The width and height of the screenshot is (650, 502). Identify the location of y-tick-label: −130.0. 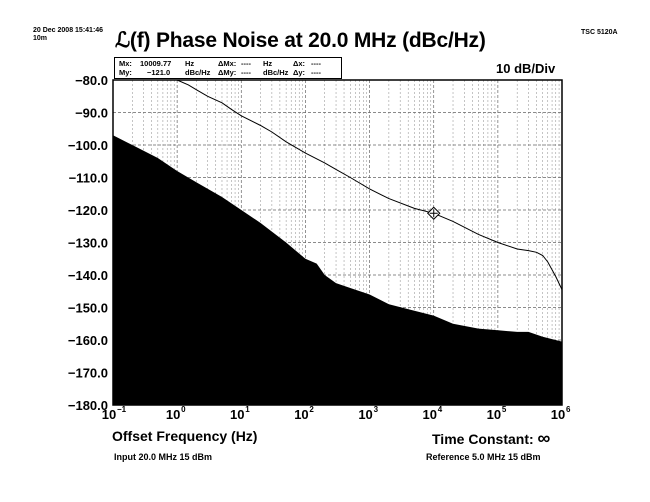
(88, 243).